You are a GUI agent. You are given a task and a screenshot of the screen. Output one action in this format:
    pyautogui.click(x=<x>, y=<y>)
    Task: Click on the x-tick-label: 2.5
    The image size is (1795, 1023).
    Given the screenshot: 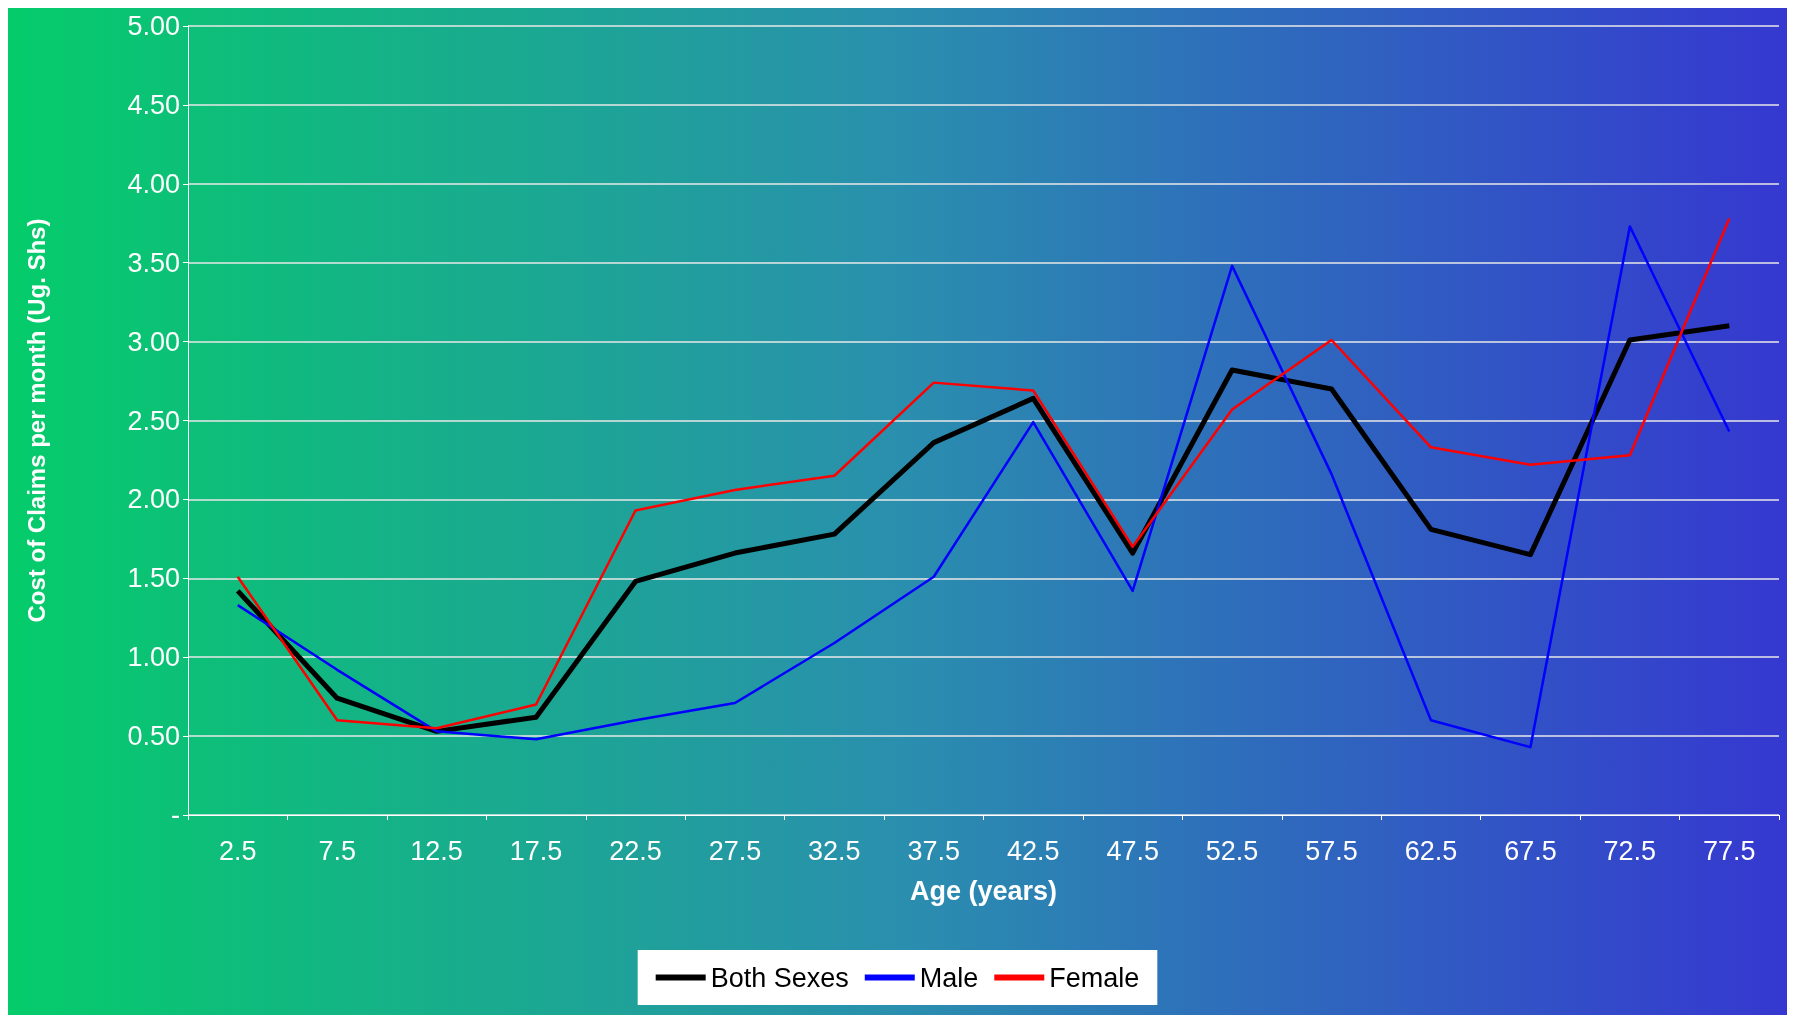 What is the action you would take?
    pyautogui.click(x=237, y=850)
    